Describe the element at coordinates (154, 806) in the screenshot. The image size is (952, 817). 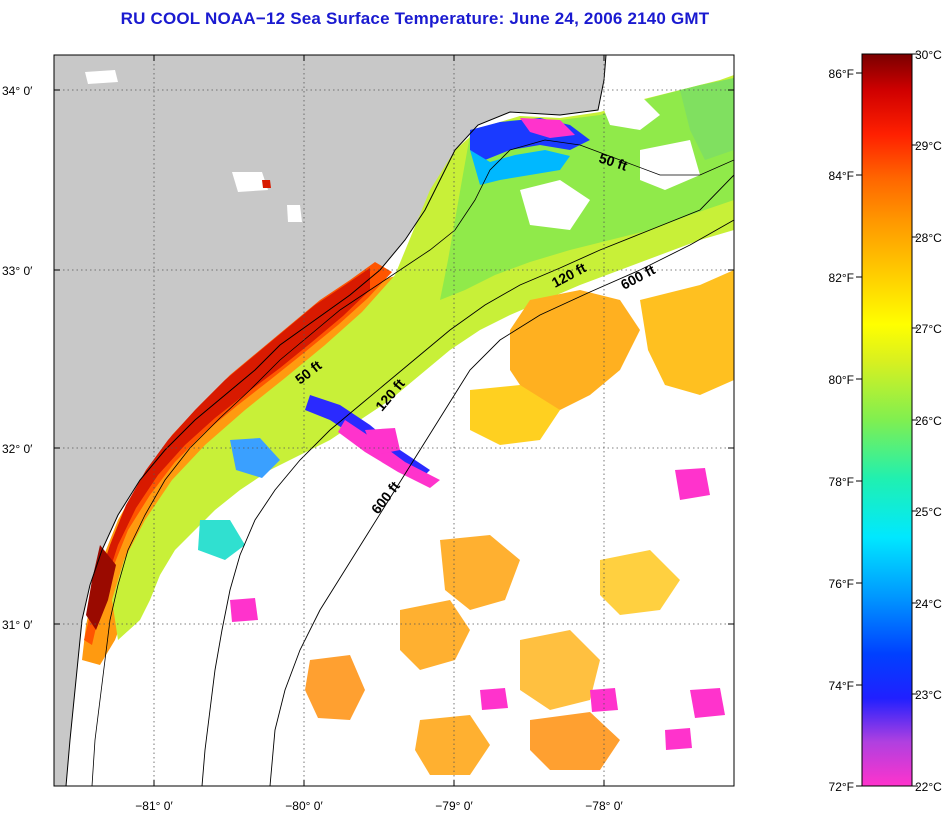
I see `lon-label-81: −81° 0′` at that location.